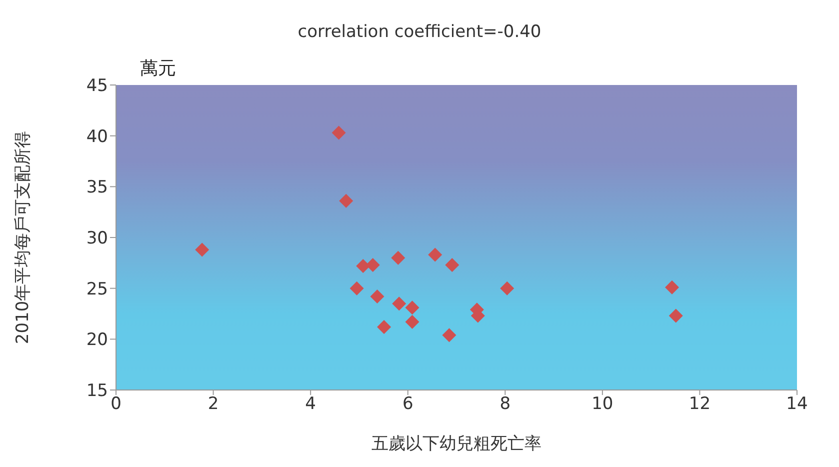  I want to click on x-axis-title: 五歲以下幼兒粗死亡率, so click(457, 444).